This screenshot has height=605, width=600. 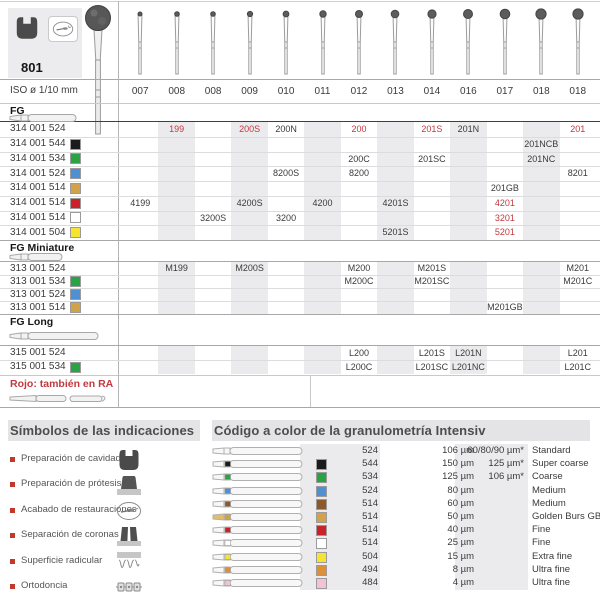 What do you see at coordinates (359, 91) in the screenshot?
I see `iso-row: 007 008 008 009 010 011 012 013 014 016 017 018 018` at bounding box center [359, 91].